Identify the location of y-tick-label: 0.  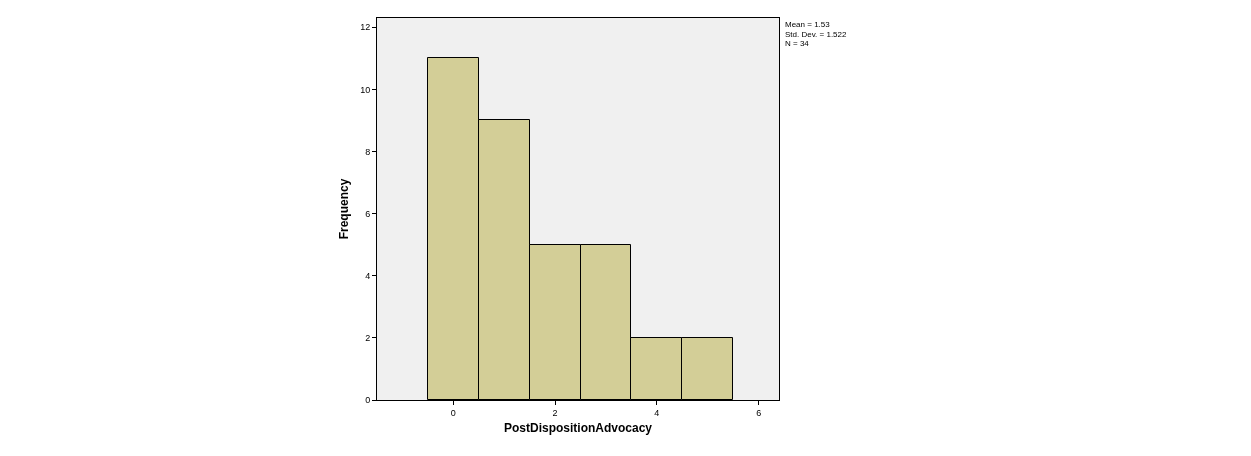
(368, 400).